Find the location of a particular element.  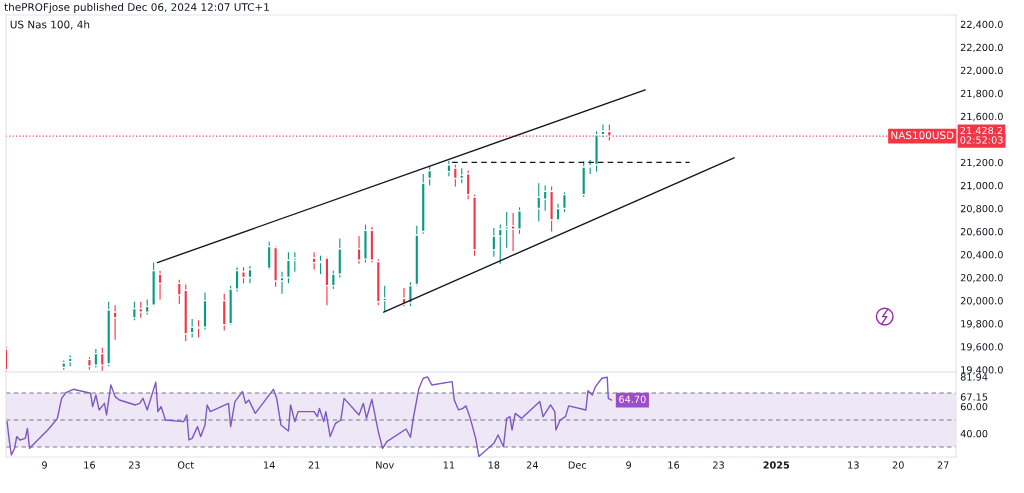

y-tick-label: 20,600.0 is located at coordinates (981, 232).